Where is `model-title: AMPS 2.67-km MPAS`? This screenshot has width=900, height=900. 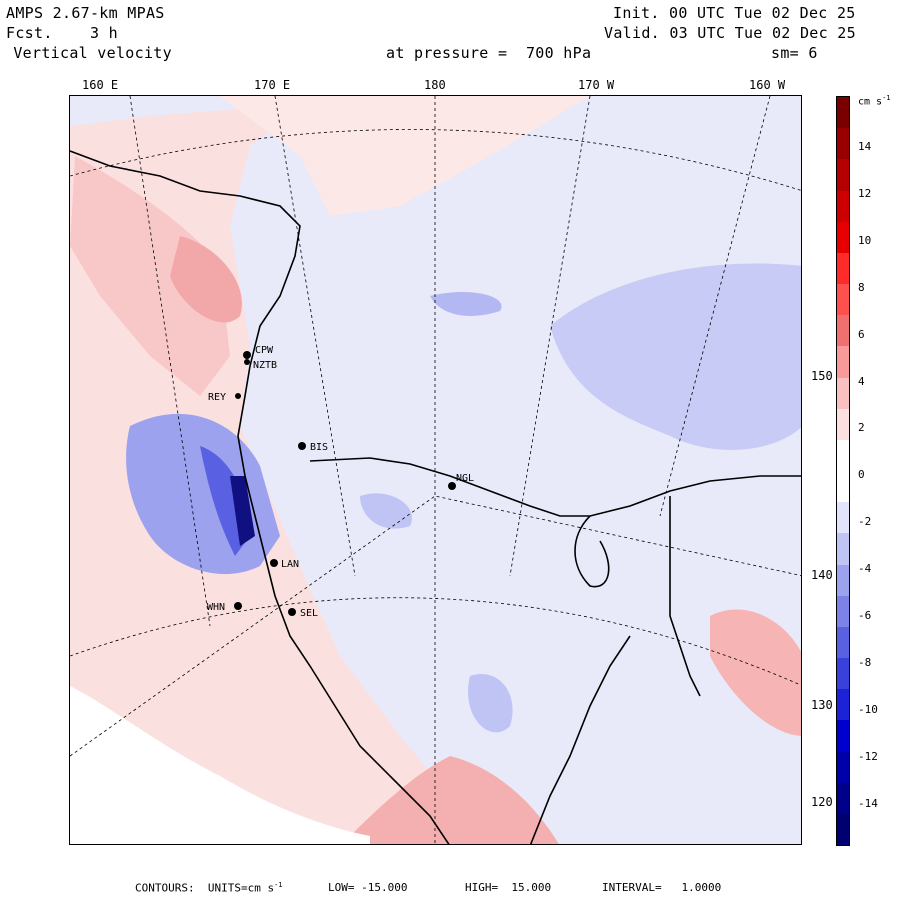 model-title: AMPS 2.67-km MPAS is located at coordinates (85, 13).